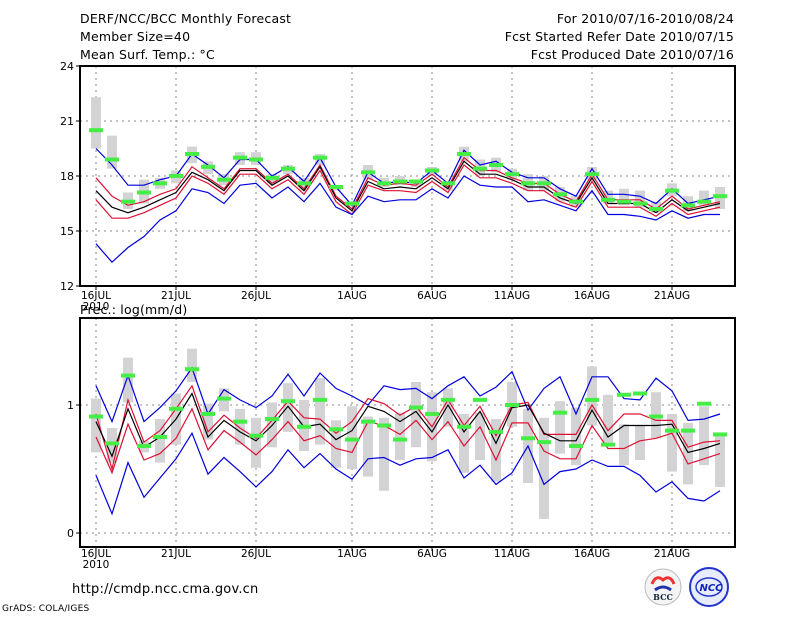  What do you see at coordinates (70, 533) in the screenshot?
I see `y-tick-label: 0` at bounding box center [70, 533].